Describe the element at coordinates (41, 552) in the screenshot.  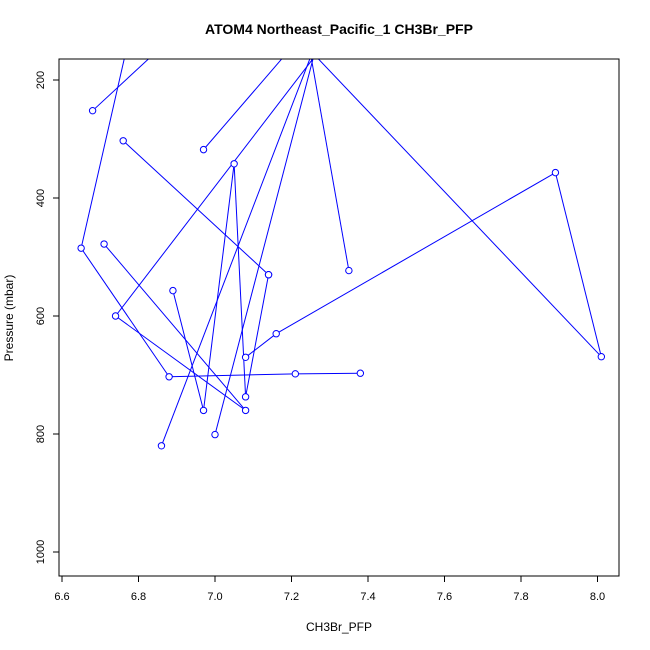
I see `y-tick-label: 1000` at that location.